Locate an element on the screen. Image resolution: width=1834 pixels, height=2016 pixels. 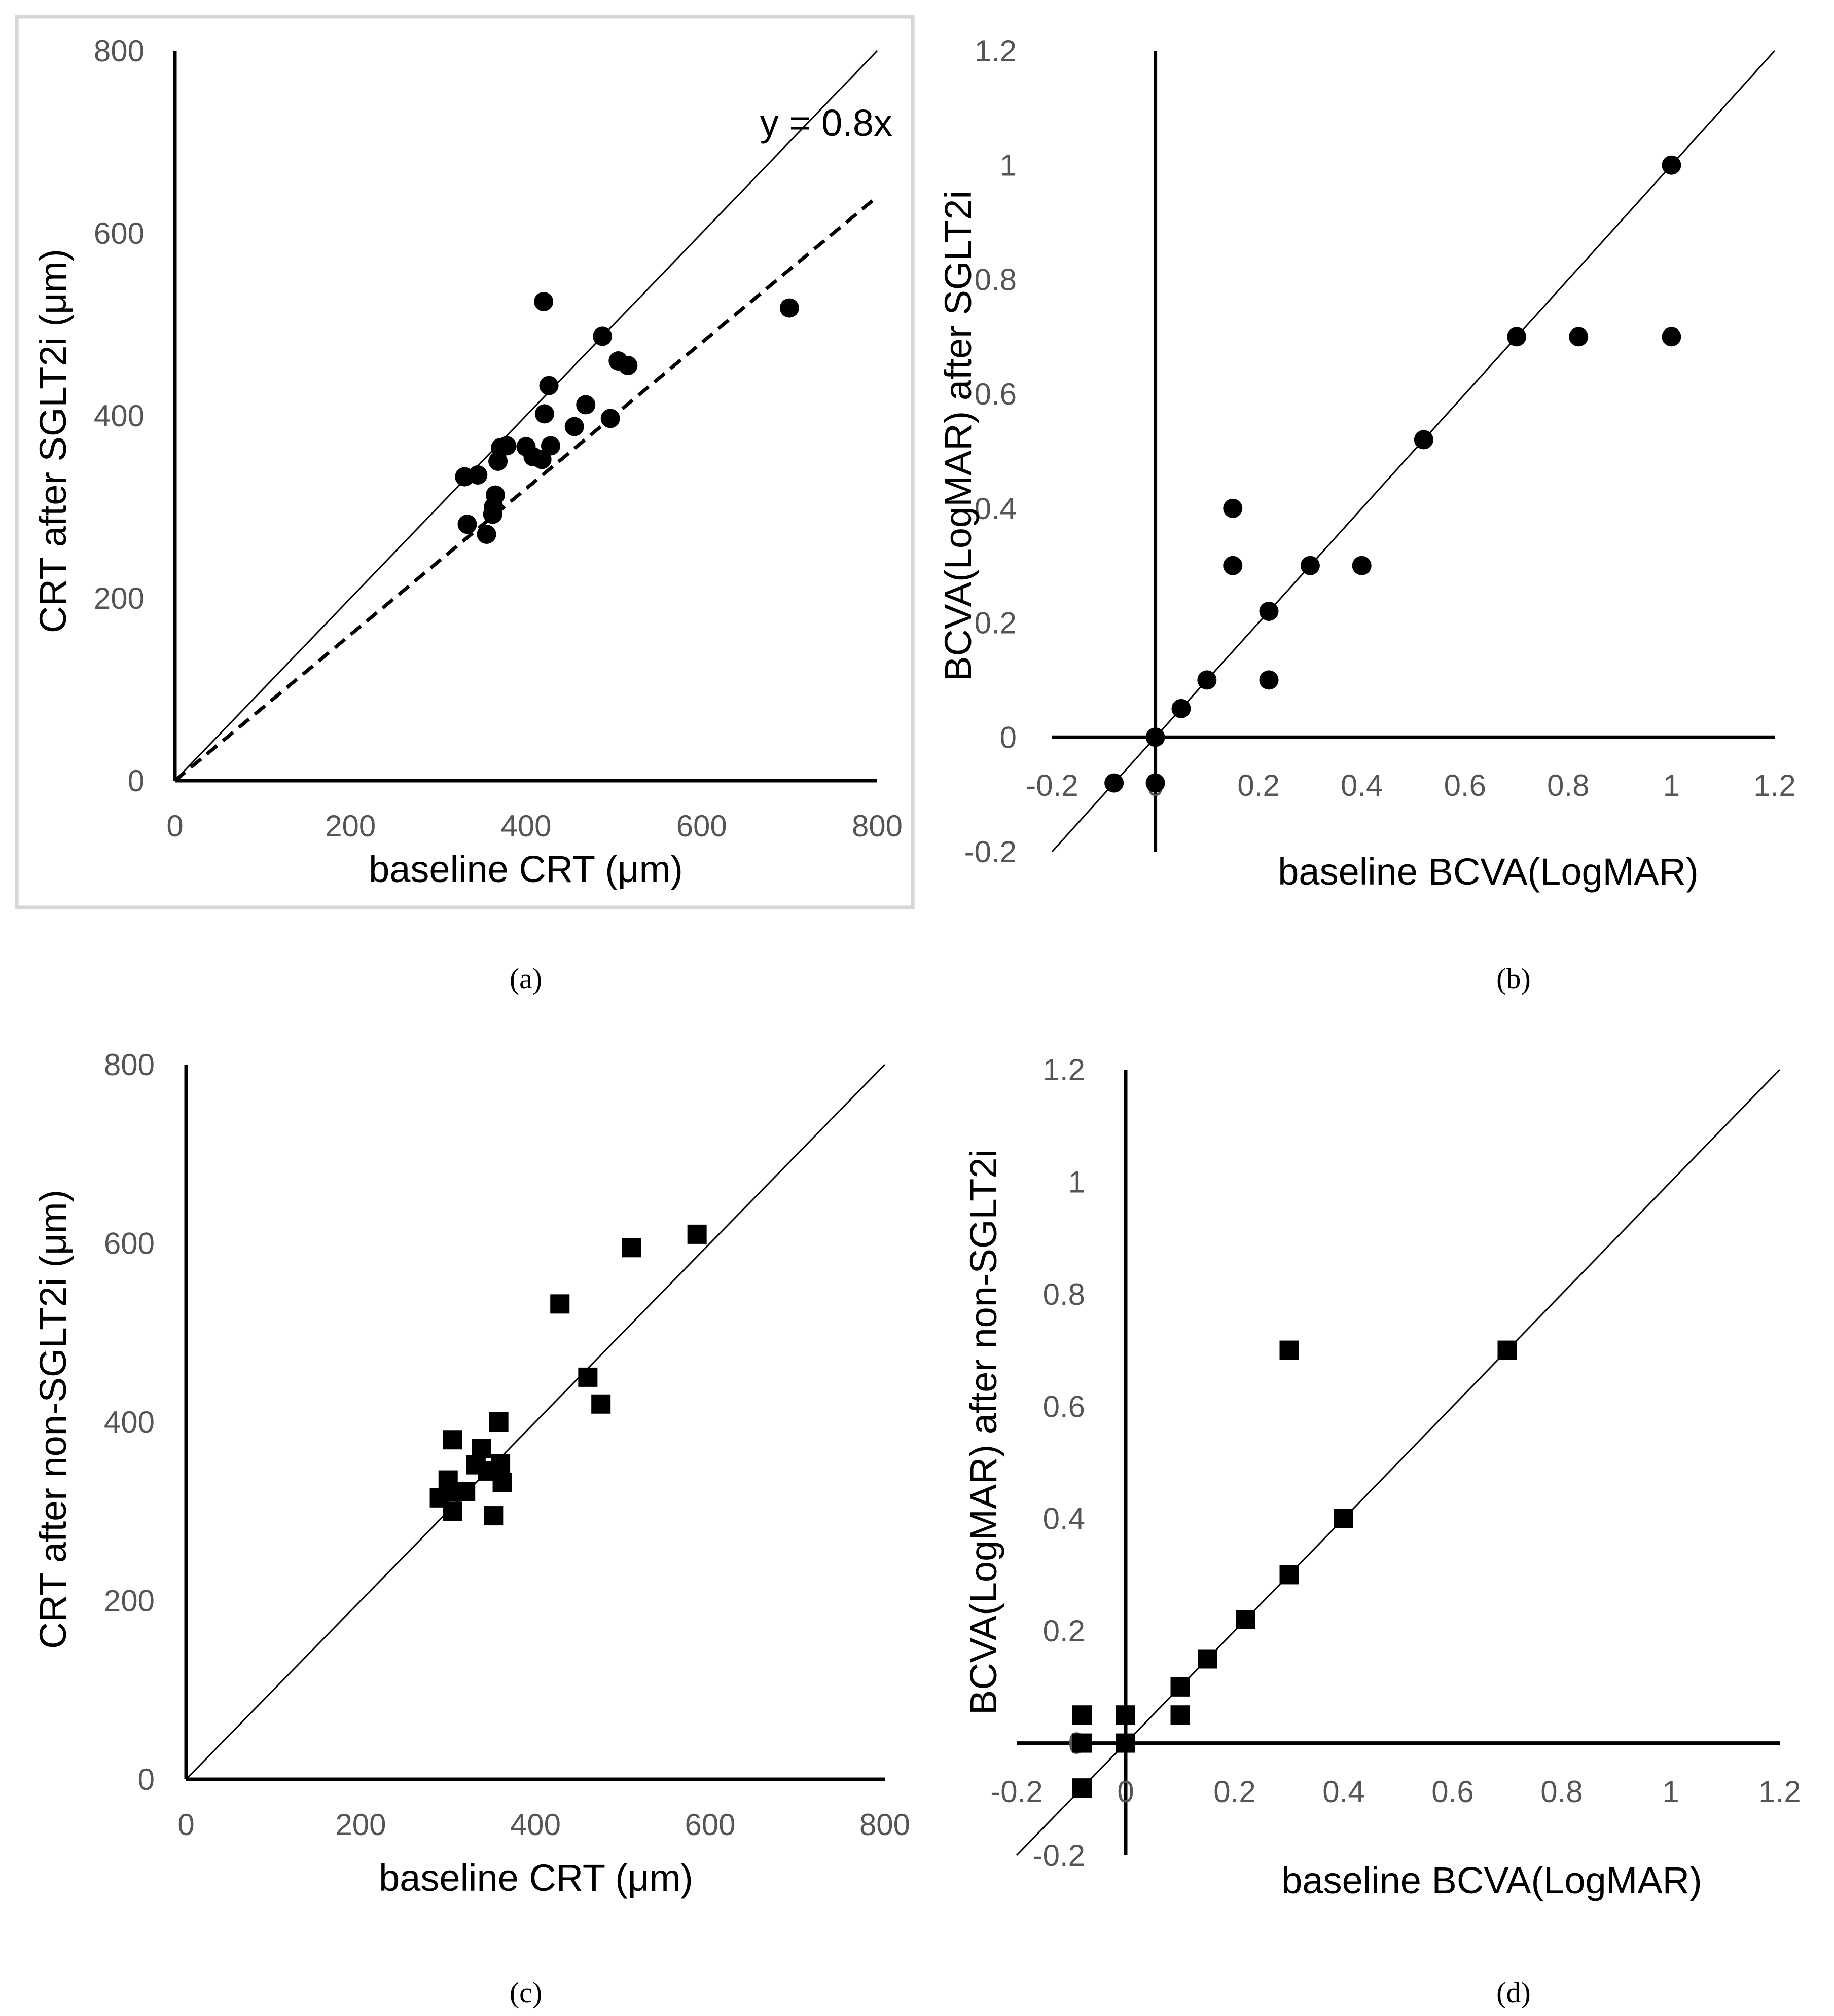
y-tick-label: 0 is located at coordinates (146, 1780).